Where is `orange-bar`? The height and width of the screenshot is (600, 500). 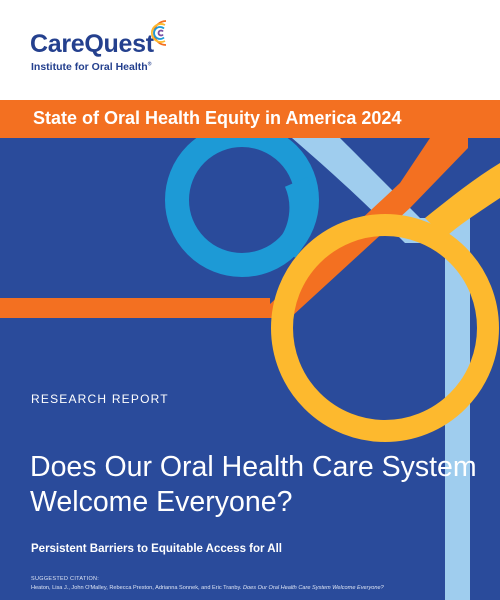 orange-bar is located at coordinates (135, 308).